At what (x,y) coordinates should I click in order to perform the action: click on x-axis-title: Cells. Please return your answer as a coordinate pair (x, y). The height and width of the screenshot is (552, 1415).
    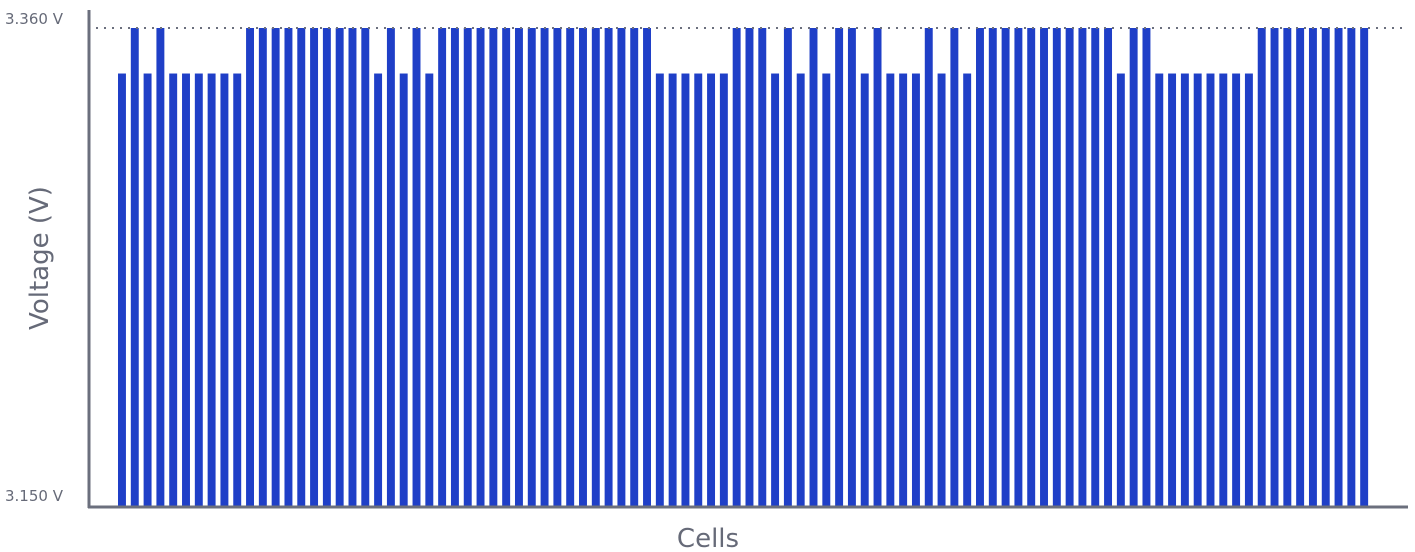
    Looking at the image, I should click on (708, 538).